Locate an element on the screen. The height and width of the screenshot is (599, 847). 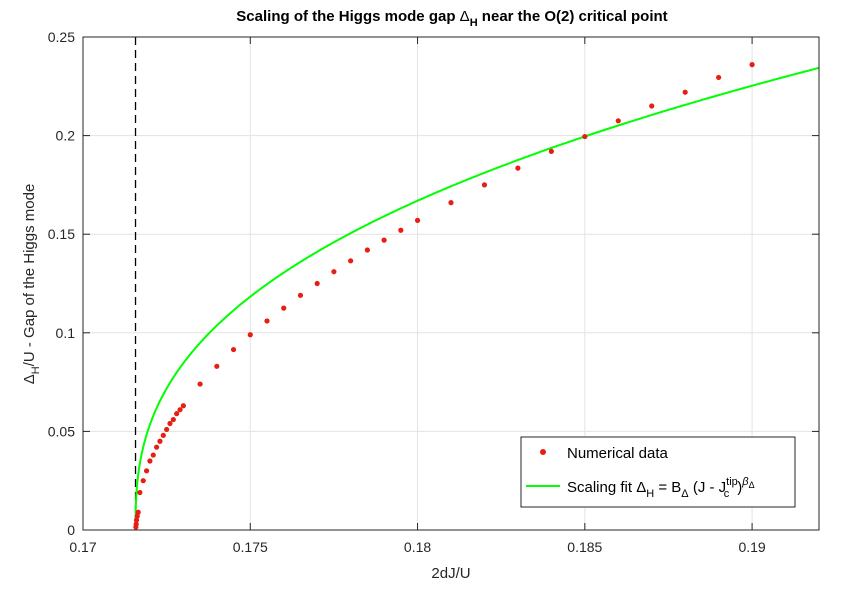
y-axis-label: ΔH/U - Gap of the Higgs mode is located at coordinates (31, 284).